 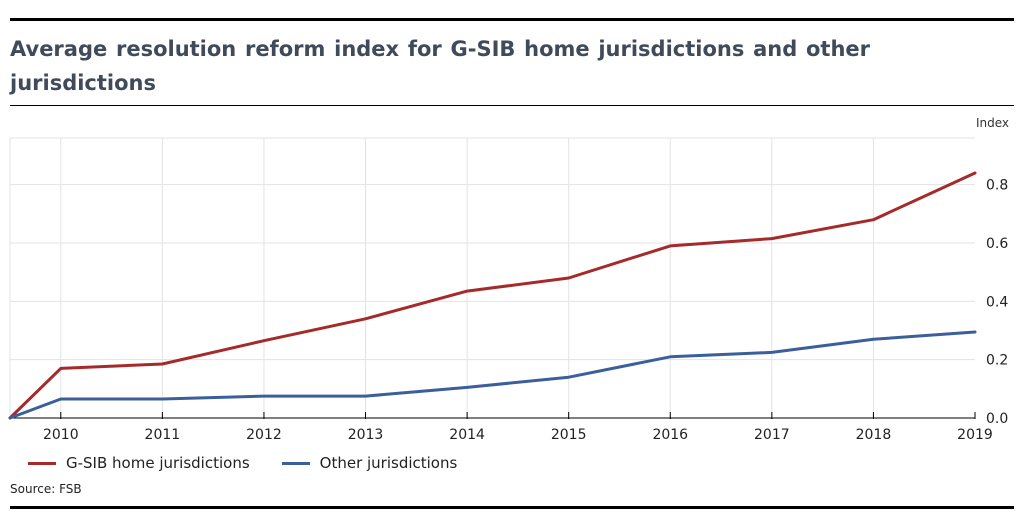 What do you see at coordinates (467, 435) in the screenshot?
I see `x-tick-label: 2014` at bounding box center [467, 435].